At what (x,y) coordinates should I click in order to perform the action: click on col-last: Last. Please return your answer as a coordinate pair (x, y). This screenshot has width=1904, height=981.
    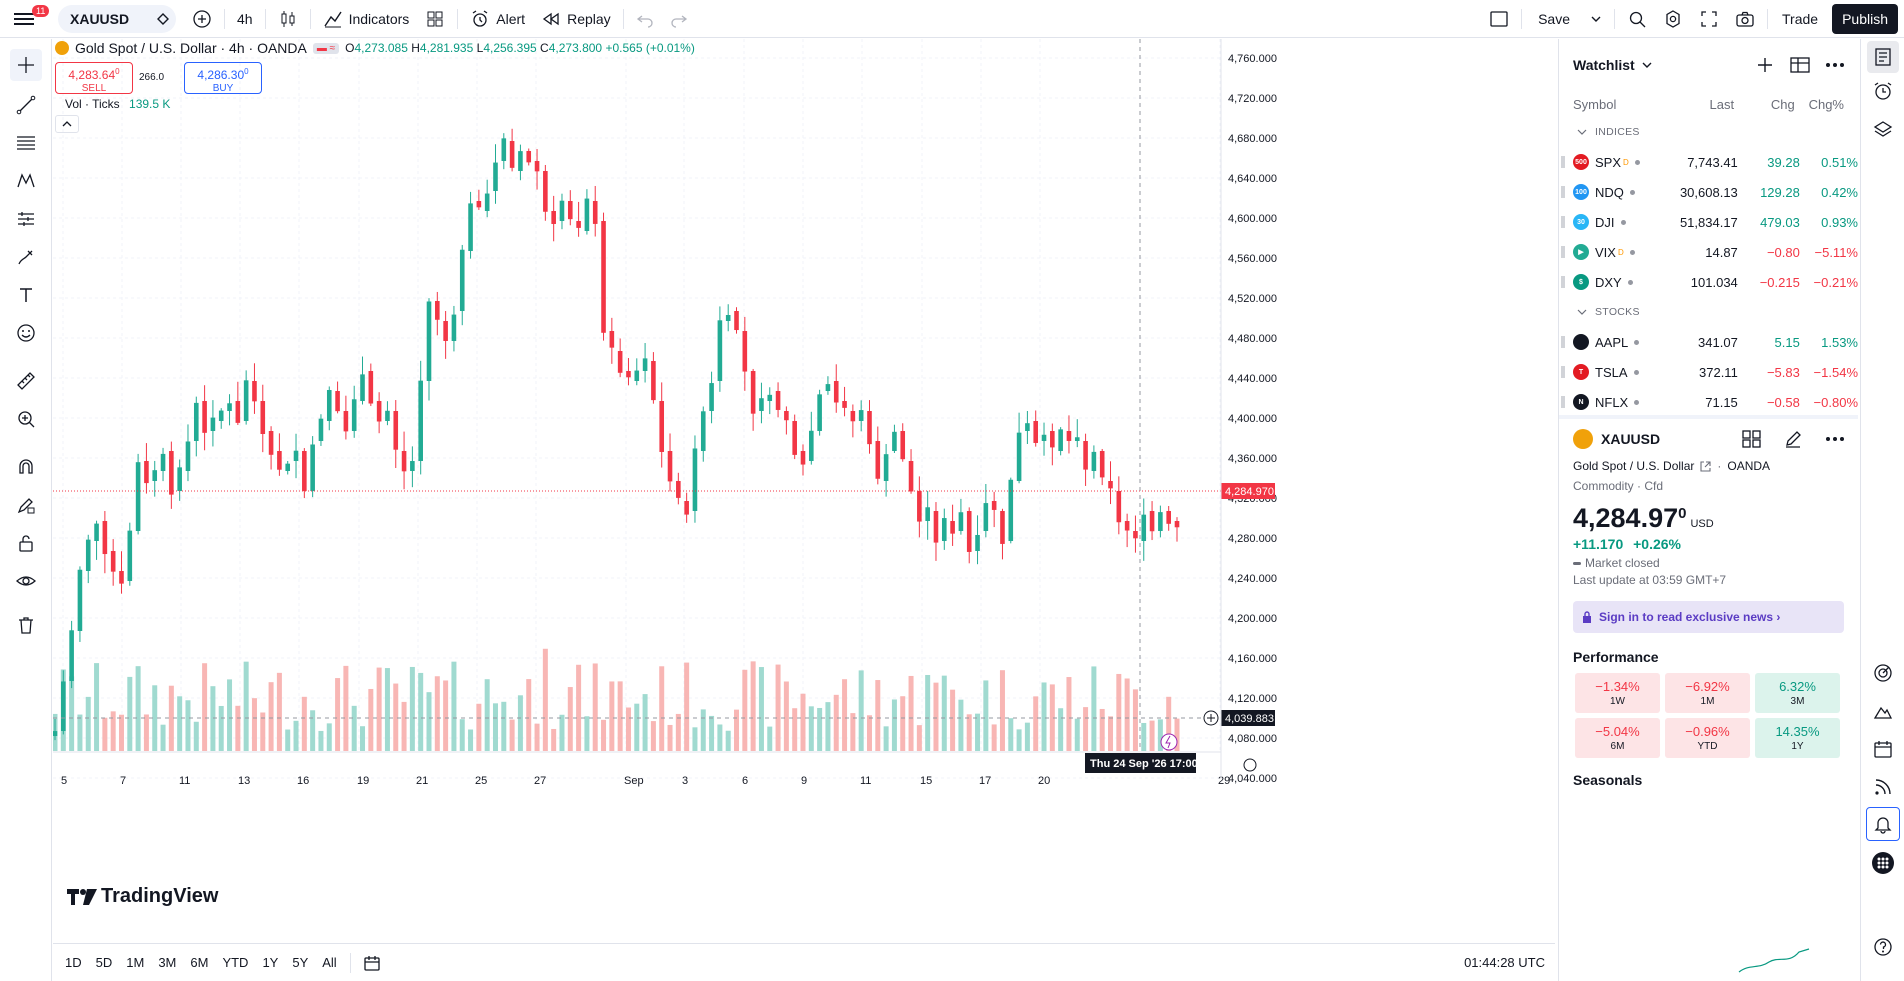
    Looking at the image, I should click on (1722, 104).